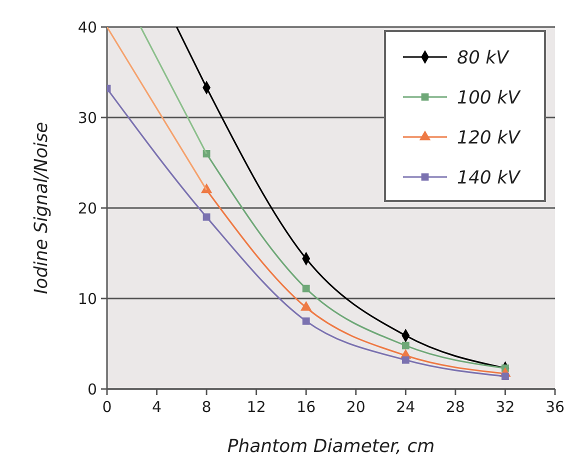  What do you see at coordinates (157, 407) in the screenshot?
I see `x-tick-label: 4` at bounding box center [157, 407].